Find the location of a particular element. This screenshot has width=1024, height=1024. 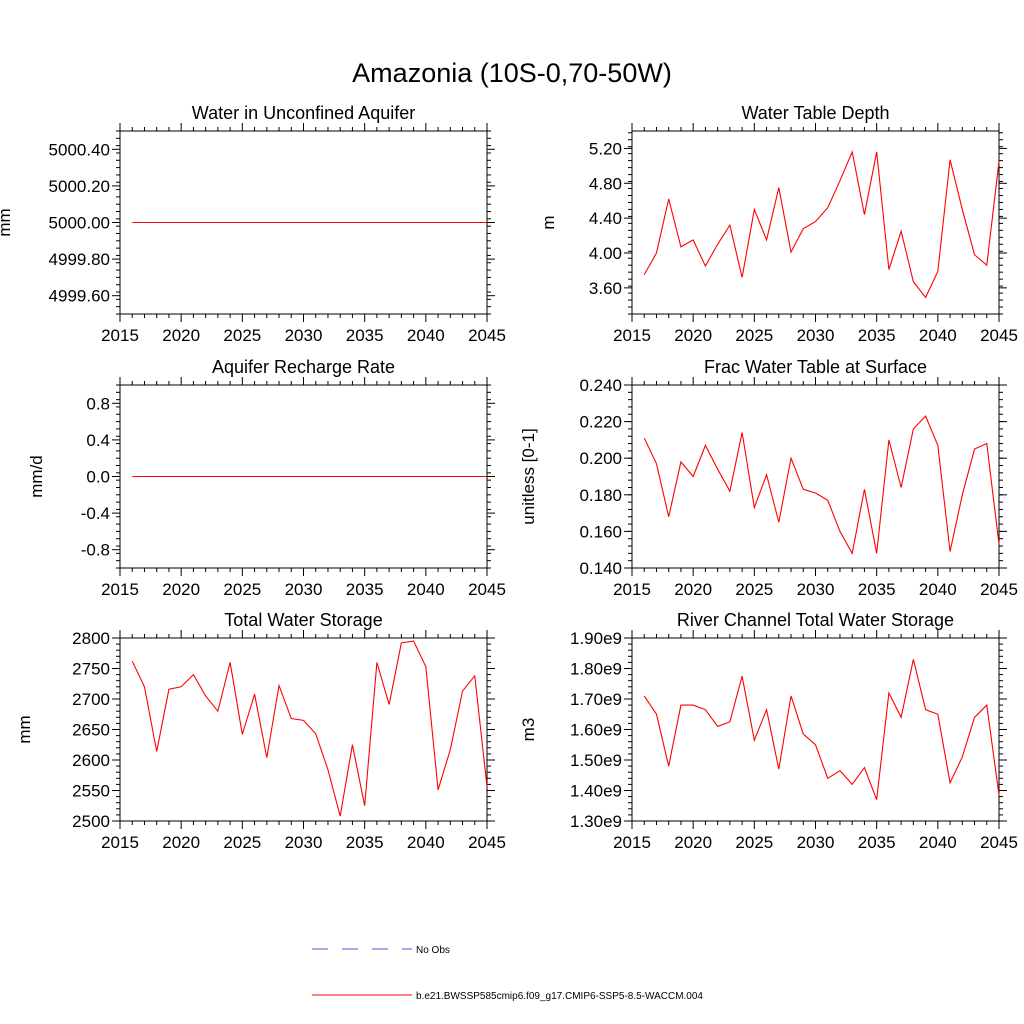

y-tick-label: 1.70e9 is located at coordinates (596, 699).